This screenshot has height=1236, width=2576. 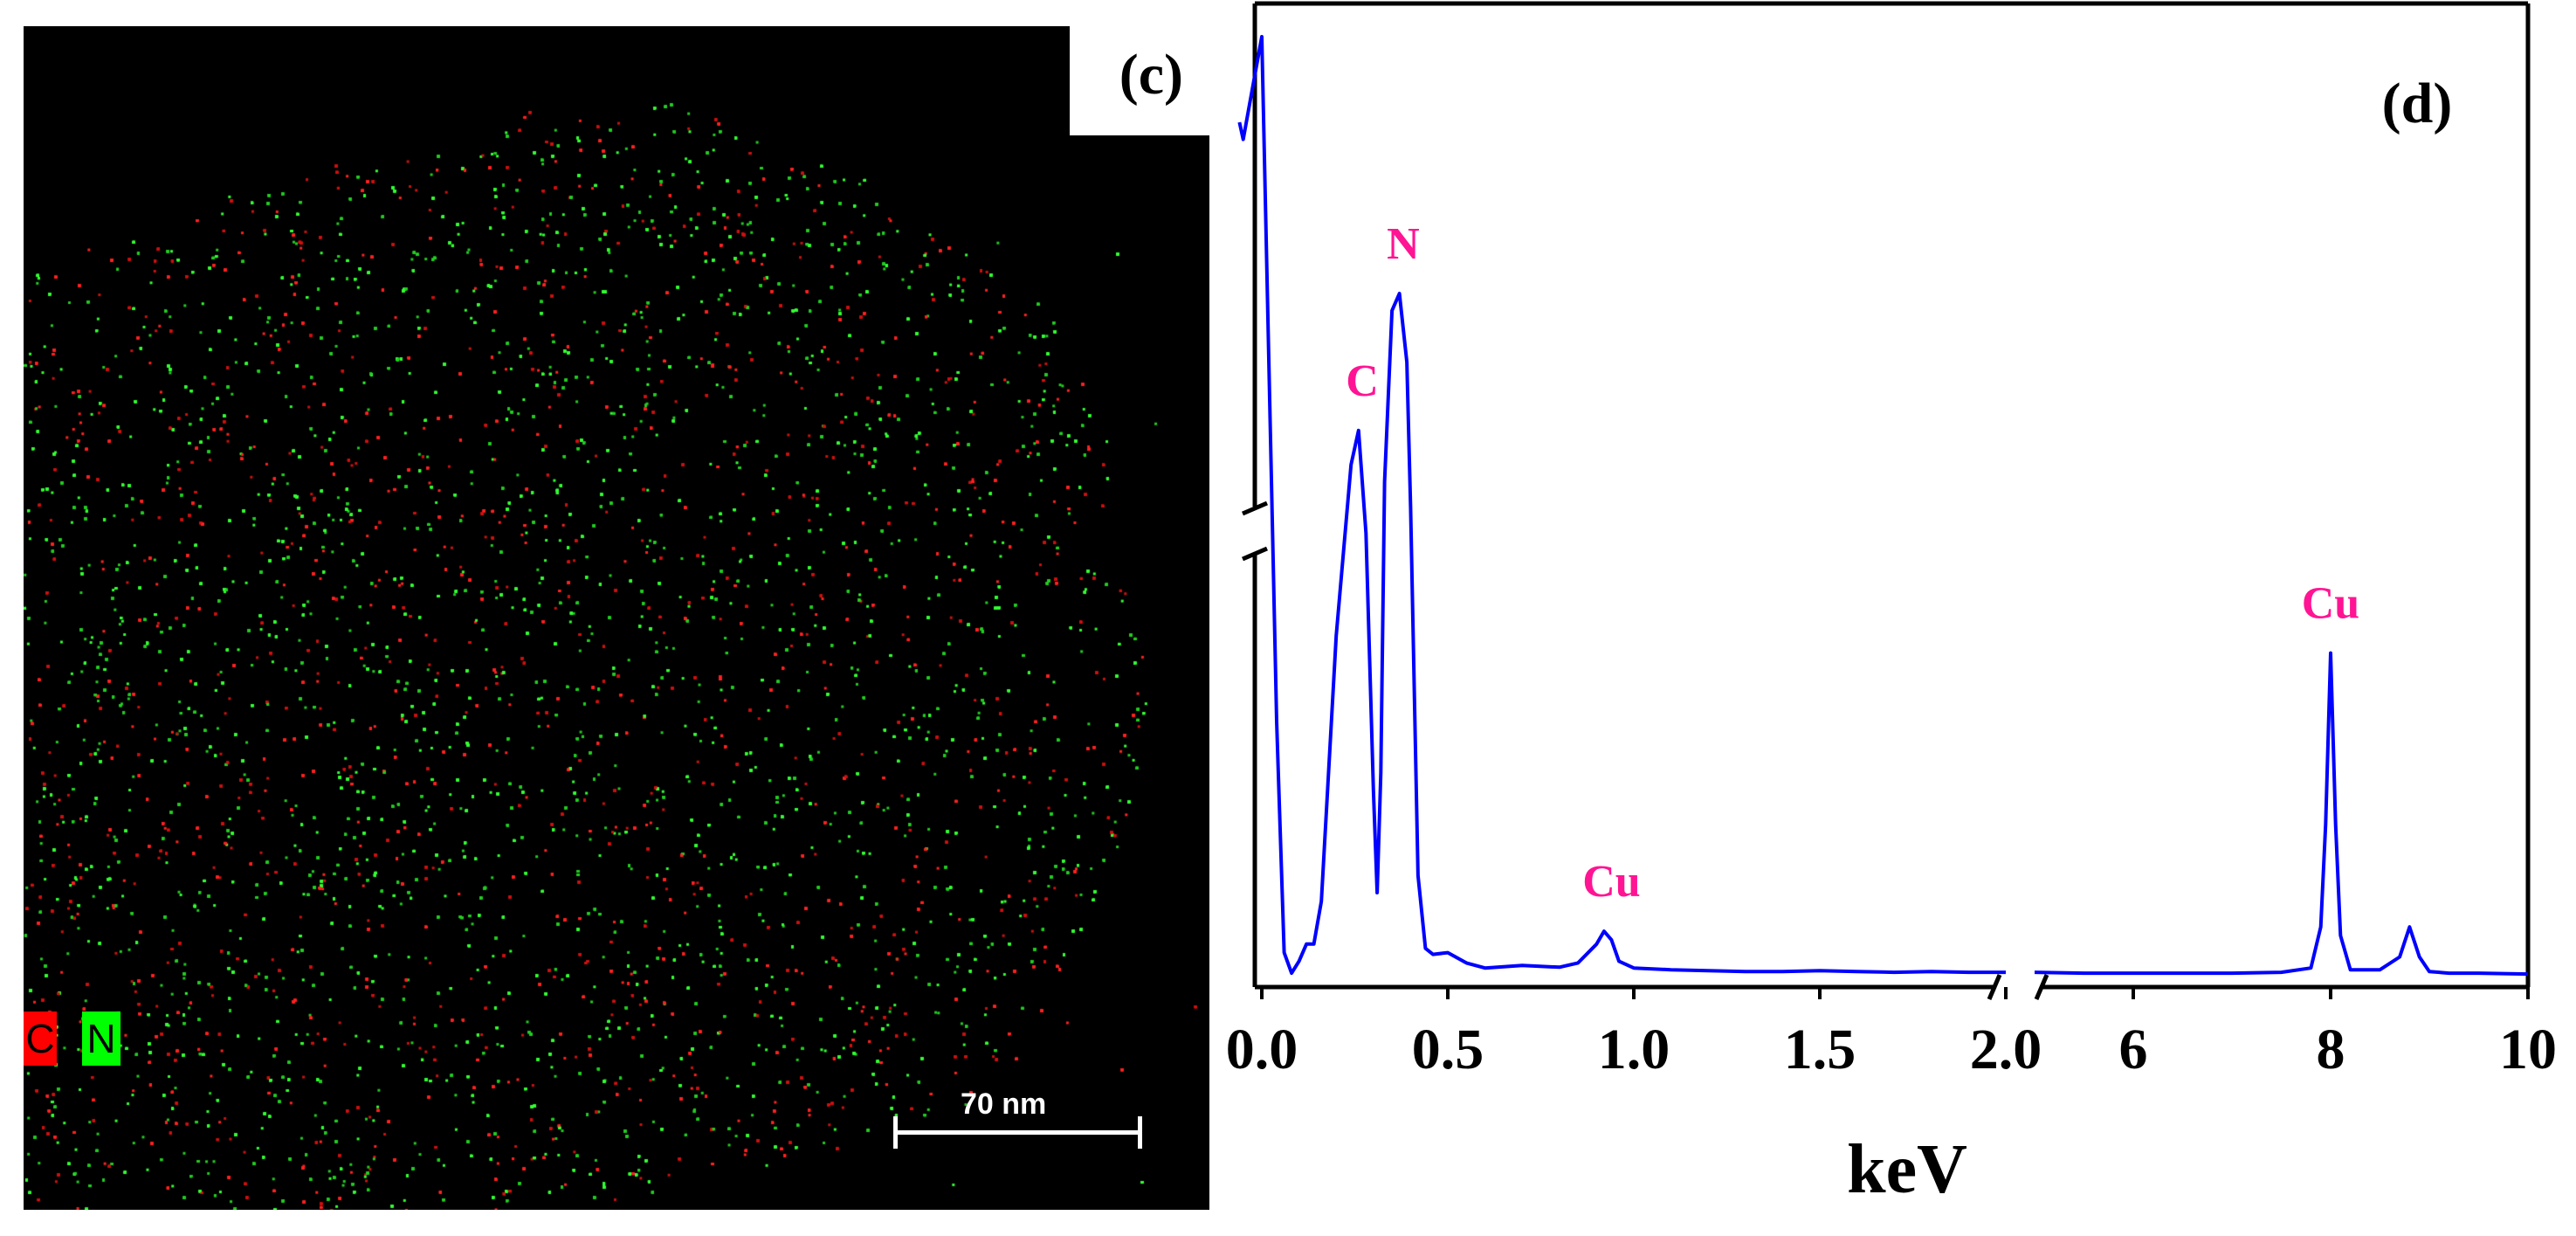 What do you see at coordinates (1820, 1049) in the screenshot?
I see `x-tick-label: 1.5` at bounding box center [1820, 1049].